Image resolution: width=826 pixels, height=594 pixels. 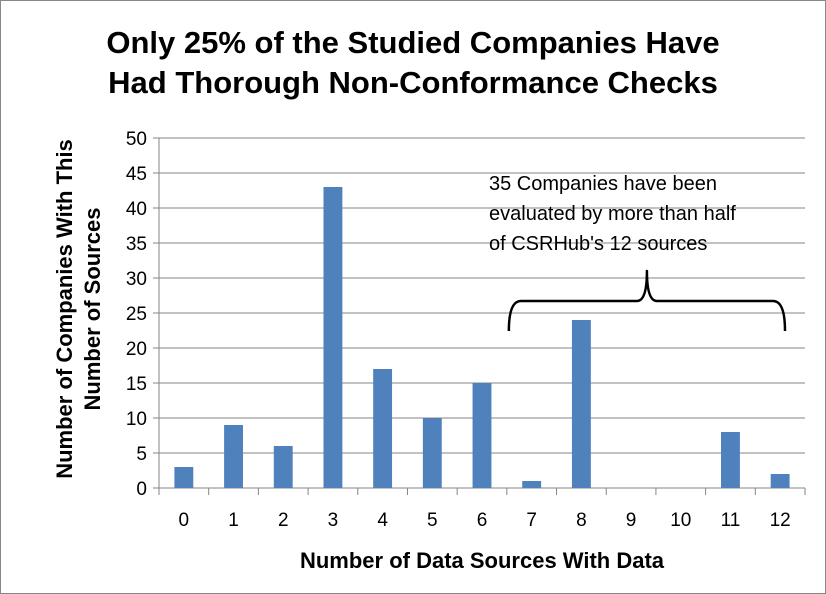 I want to click on x-tick-label-5: 5, so click(x=432, y=520).